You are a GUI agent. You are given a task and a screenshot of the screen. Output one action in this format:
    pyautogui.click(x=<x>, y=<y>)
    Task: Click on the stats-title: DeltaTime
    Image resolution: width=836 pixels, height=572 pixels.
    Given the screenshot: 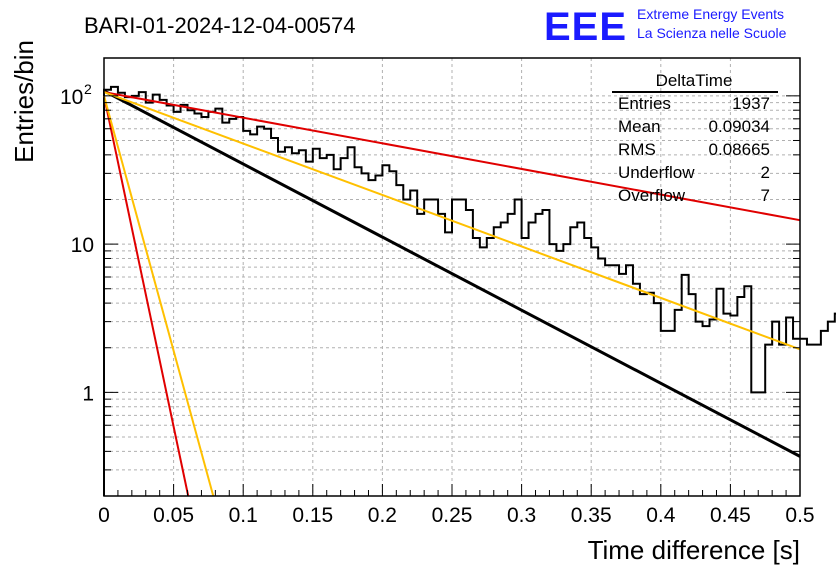 What is the action you would take?
    pyautogui.click(x=694, y=80)
    